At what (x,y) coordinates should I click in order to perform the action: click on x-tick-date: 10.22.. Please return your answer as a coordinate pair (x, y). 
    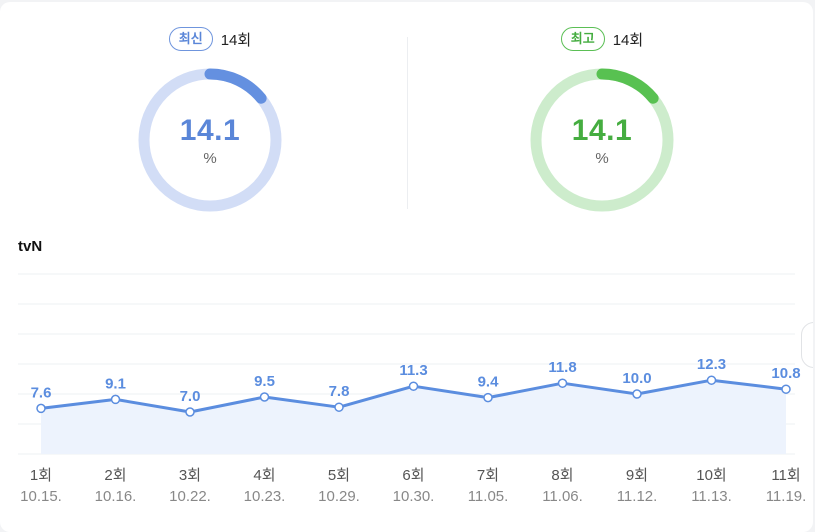
    Looking at the image, I should click on (190, 496).